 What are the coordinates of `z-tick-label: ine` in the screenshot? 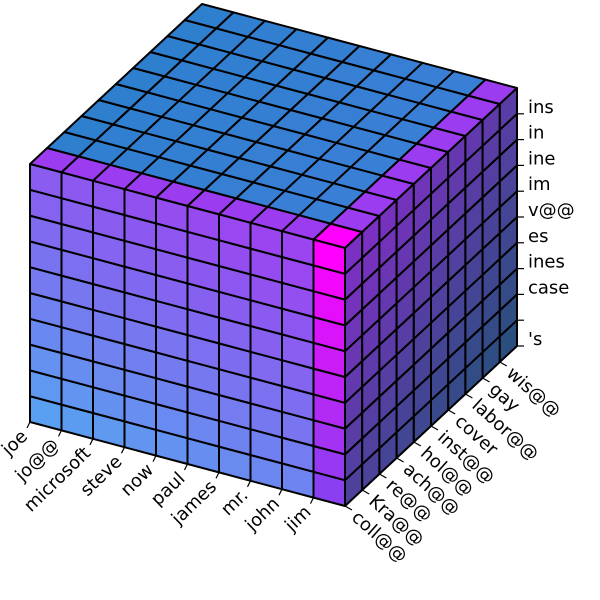 It's located at (541, 158).